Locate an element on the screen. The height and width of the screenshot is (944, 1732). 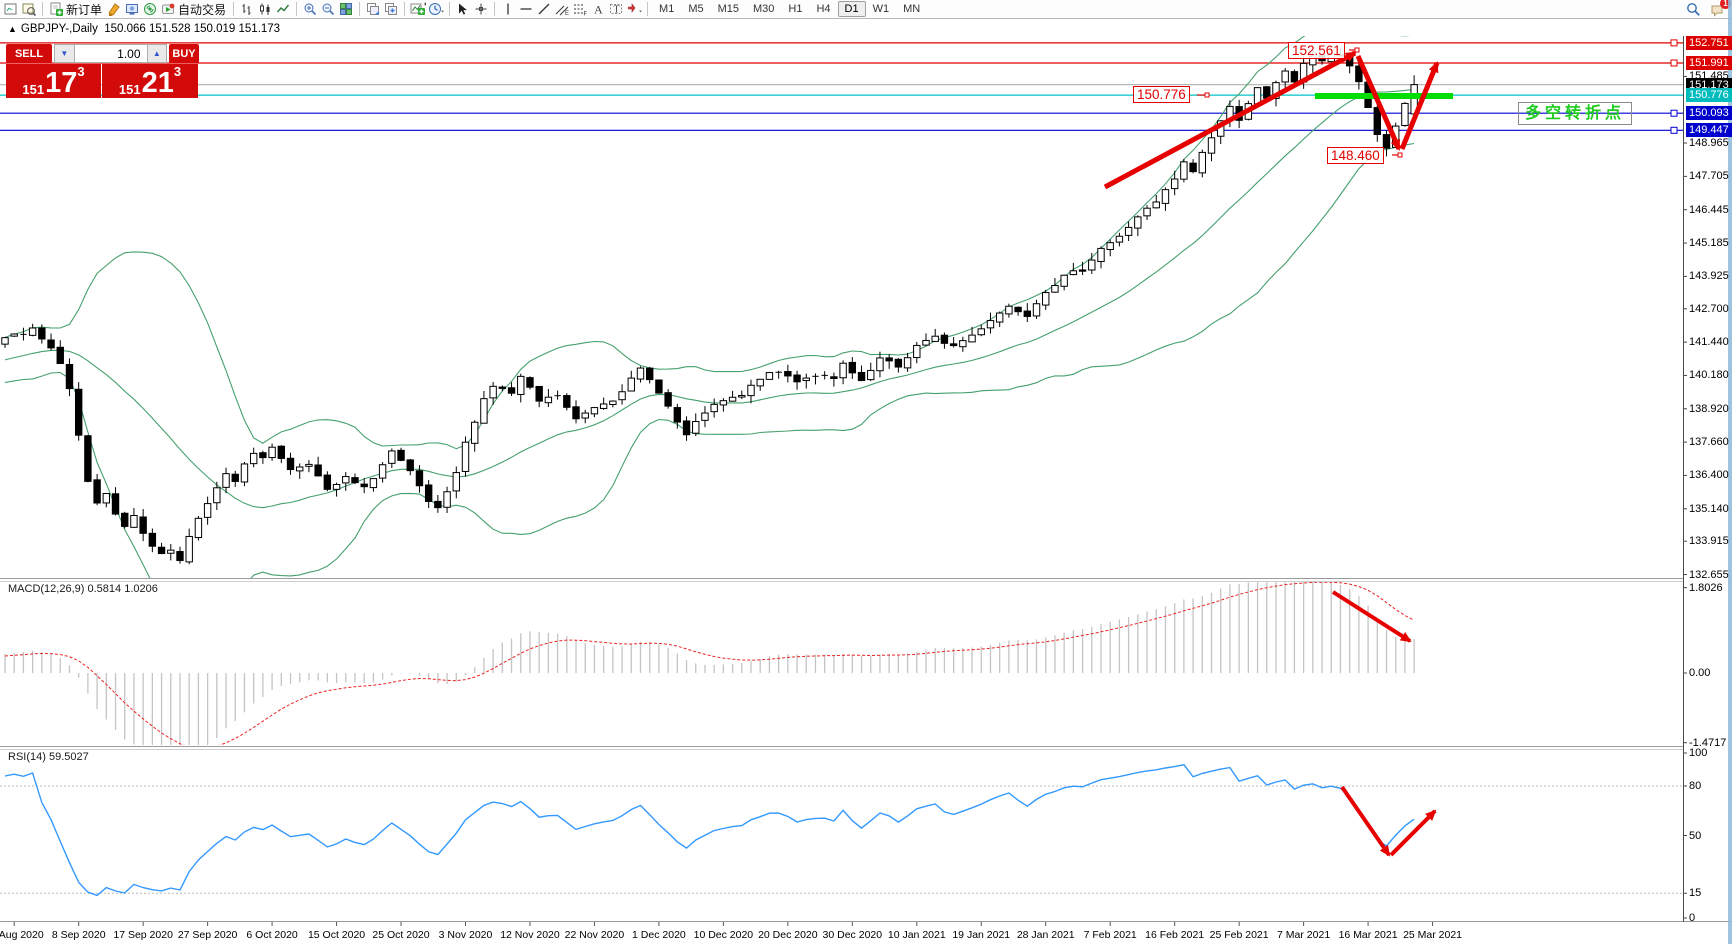
new-order-button: 新订单 is located at coordinates (84, 9).